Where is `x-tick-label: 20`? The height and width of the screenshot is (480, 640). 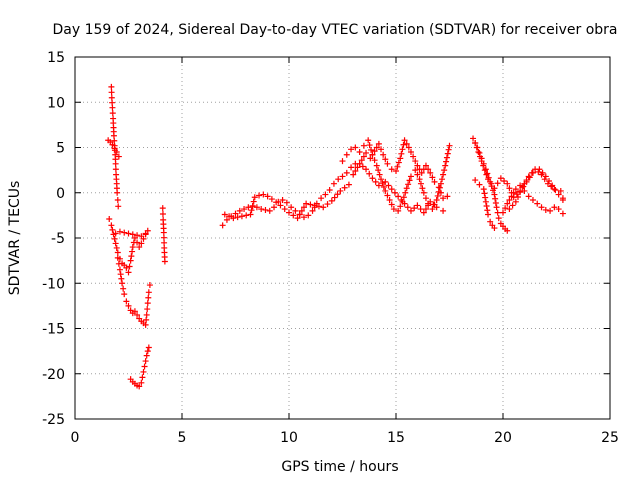 x-tick-label: 20 is located at coordinates (503, 438).